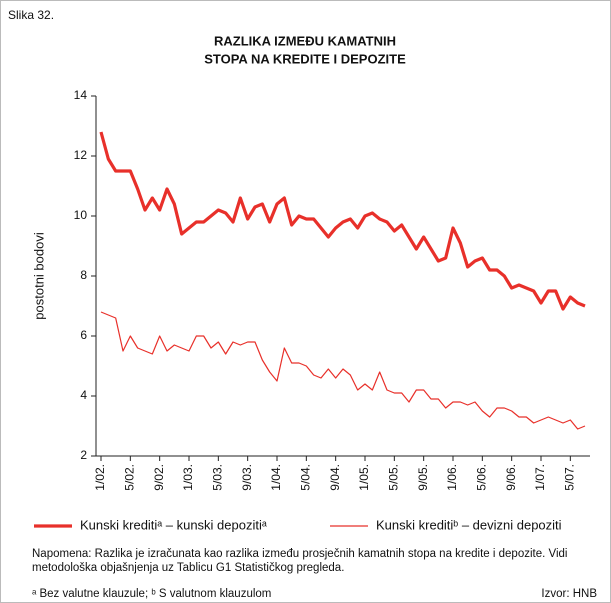  What do you see at coordinates (569, 594) in the screenshot?
I see `source: Izvor: HNB` at bounding box center [569, 594].